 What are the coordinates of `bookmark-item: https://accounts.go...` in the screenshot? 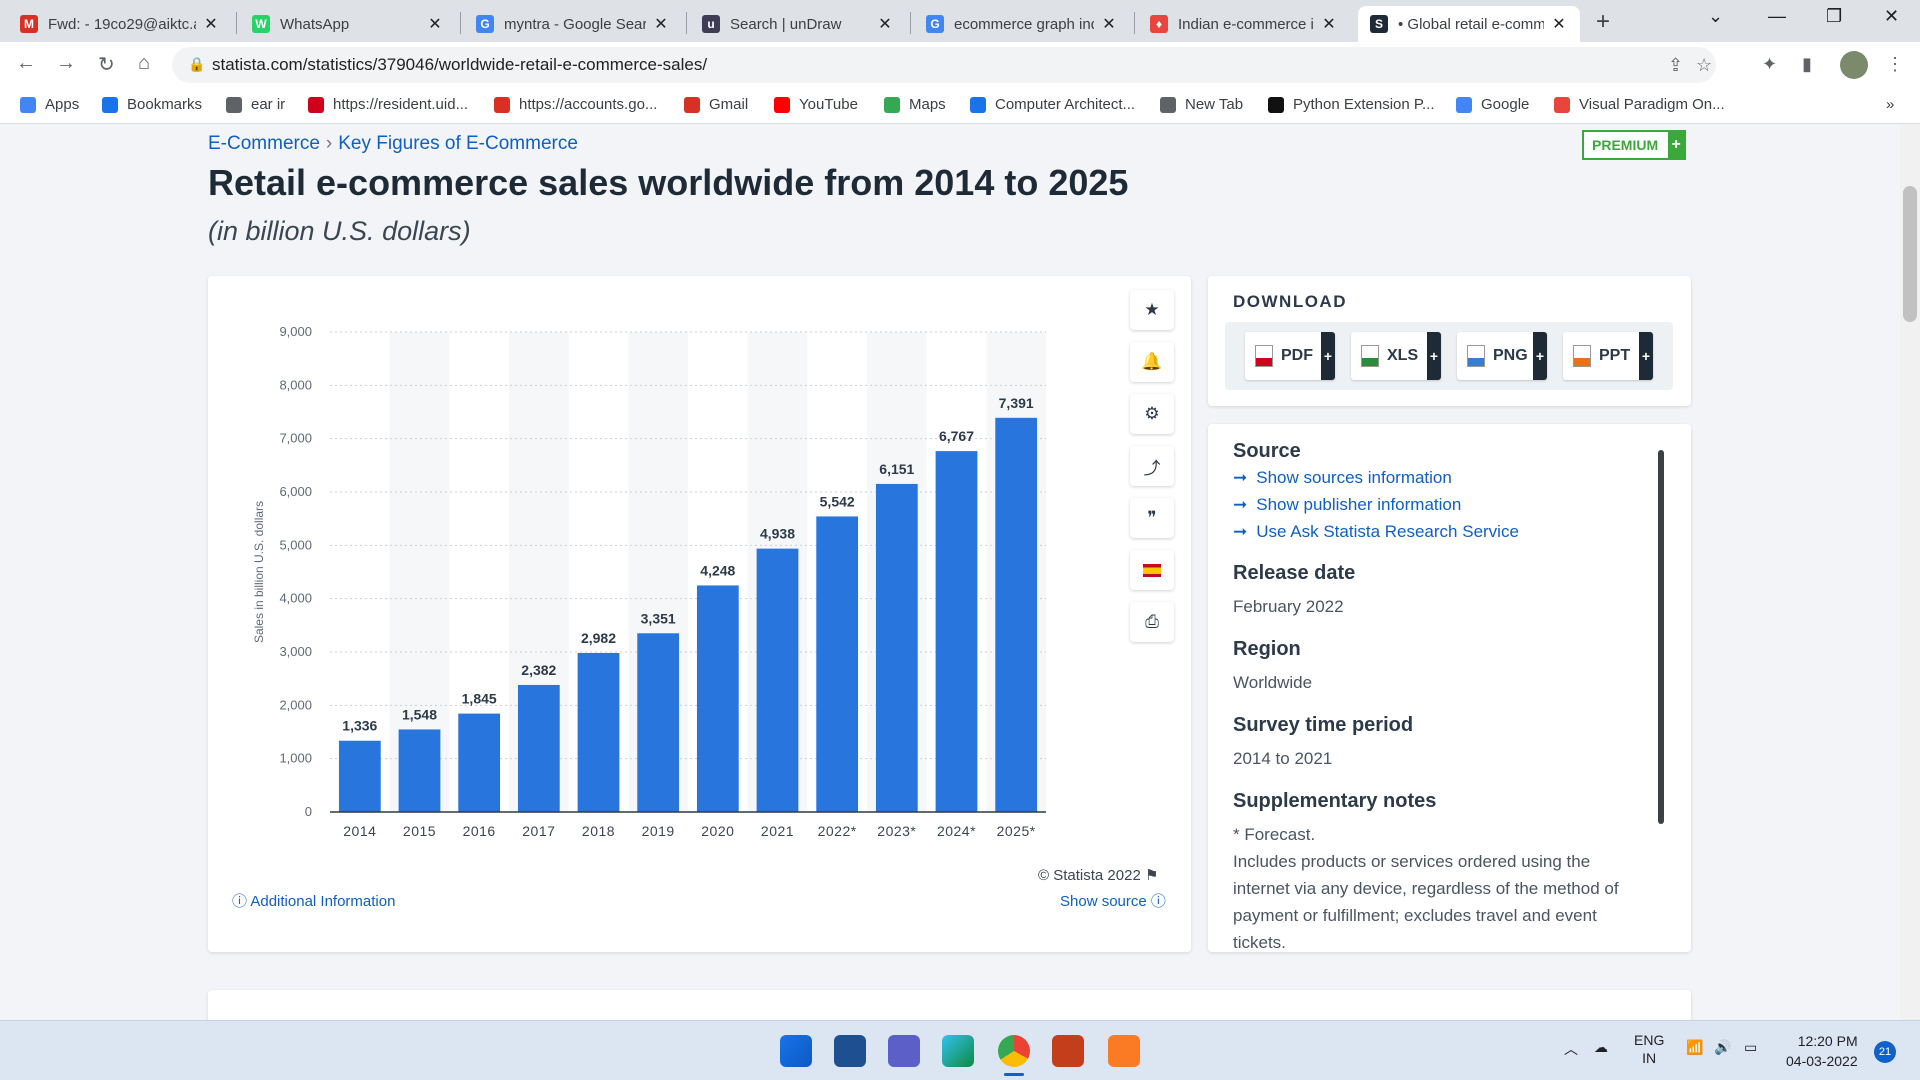 It's located at (575, 104).